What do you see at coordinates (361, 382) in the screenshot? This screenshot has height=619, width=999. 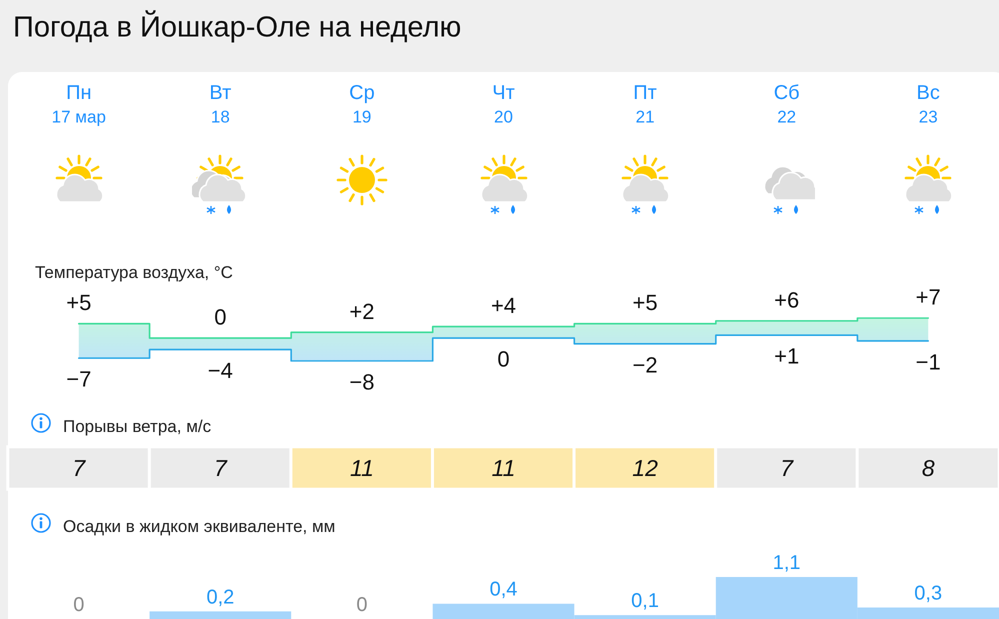 I see `data-label: −8` at bounding box center [361, 382].